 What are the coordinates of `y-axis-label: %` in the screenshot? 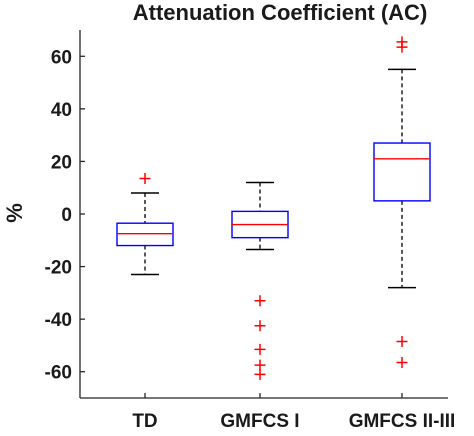 It's located at (14, 213).